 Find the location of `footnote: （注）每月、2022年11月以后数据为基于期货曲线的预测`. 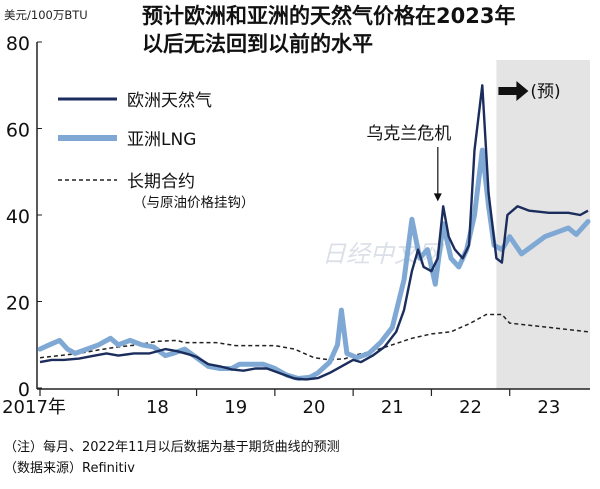

footnote: （注）每月、2022年11月以后数据为基于期货曲线的预测 is located at coordinates (172, 447).